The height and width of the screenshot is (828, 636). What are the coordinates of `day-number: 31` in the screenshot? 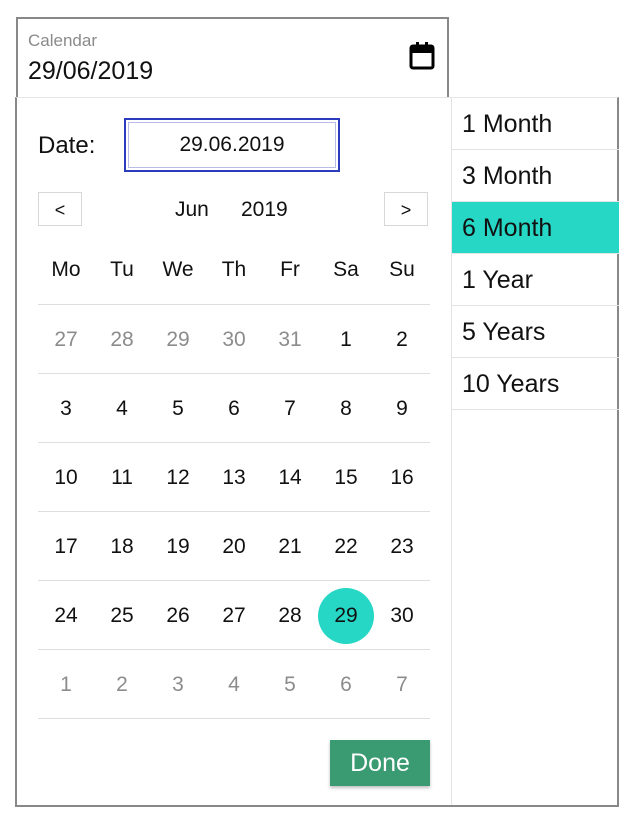 It's located at (290, 339).